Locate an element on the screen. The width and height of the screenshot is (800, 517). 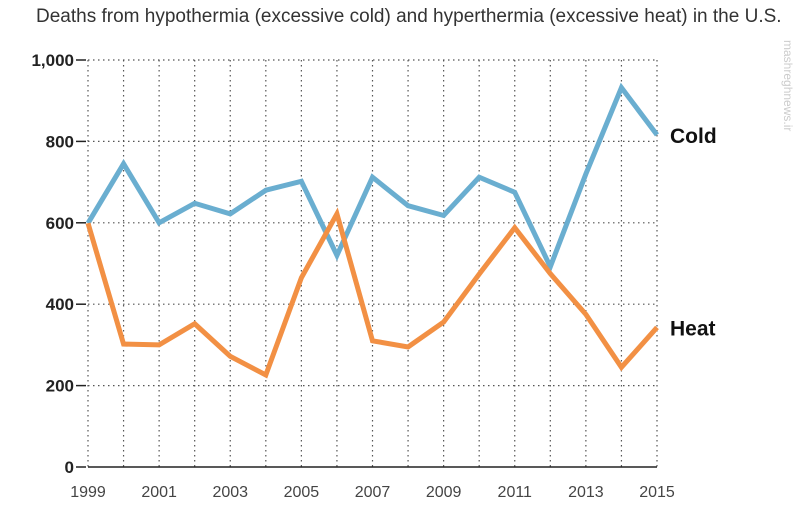
y-tick-label: 800 is located at coordinates (60, 141).